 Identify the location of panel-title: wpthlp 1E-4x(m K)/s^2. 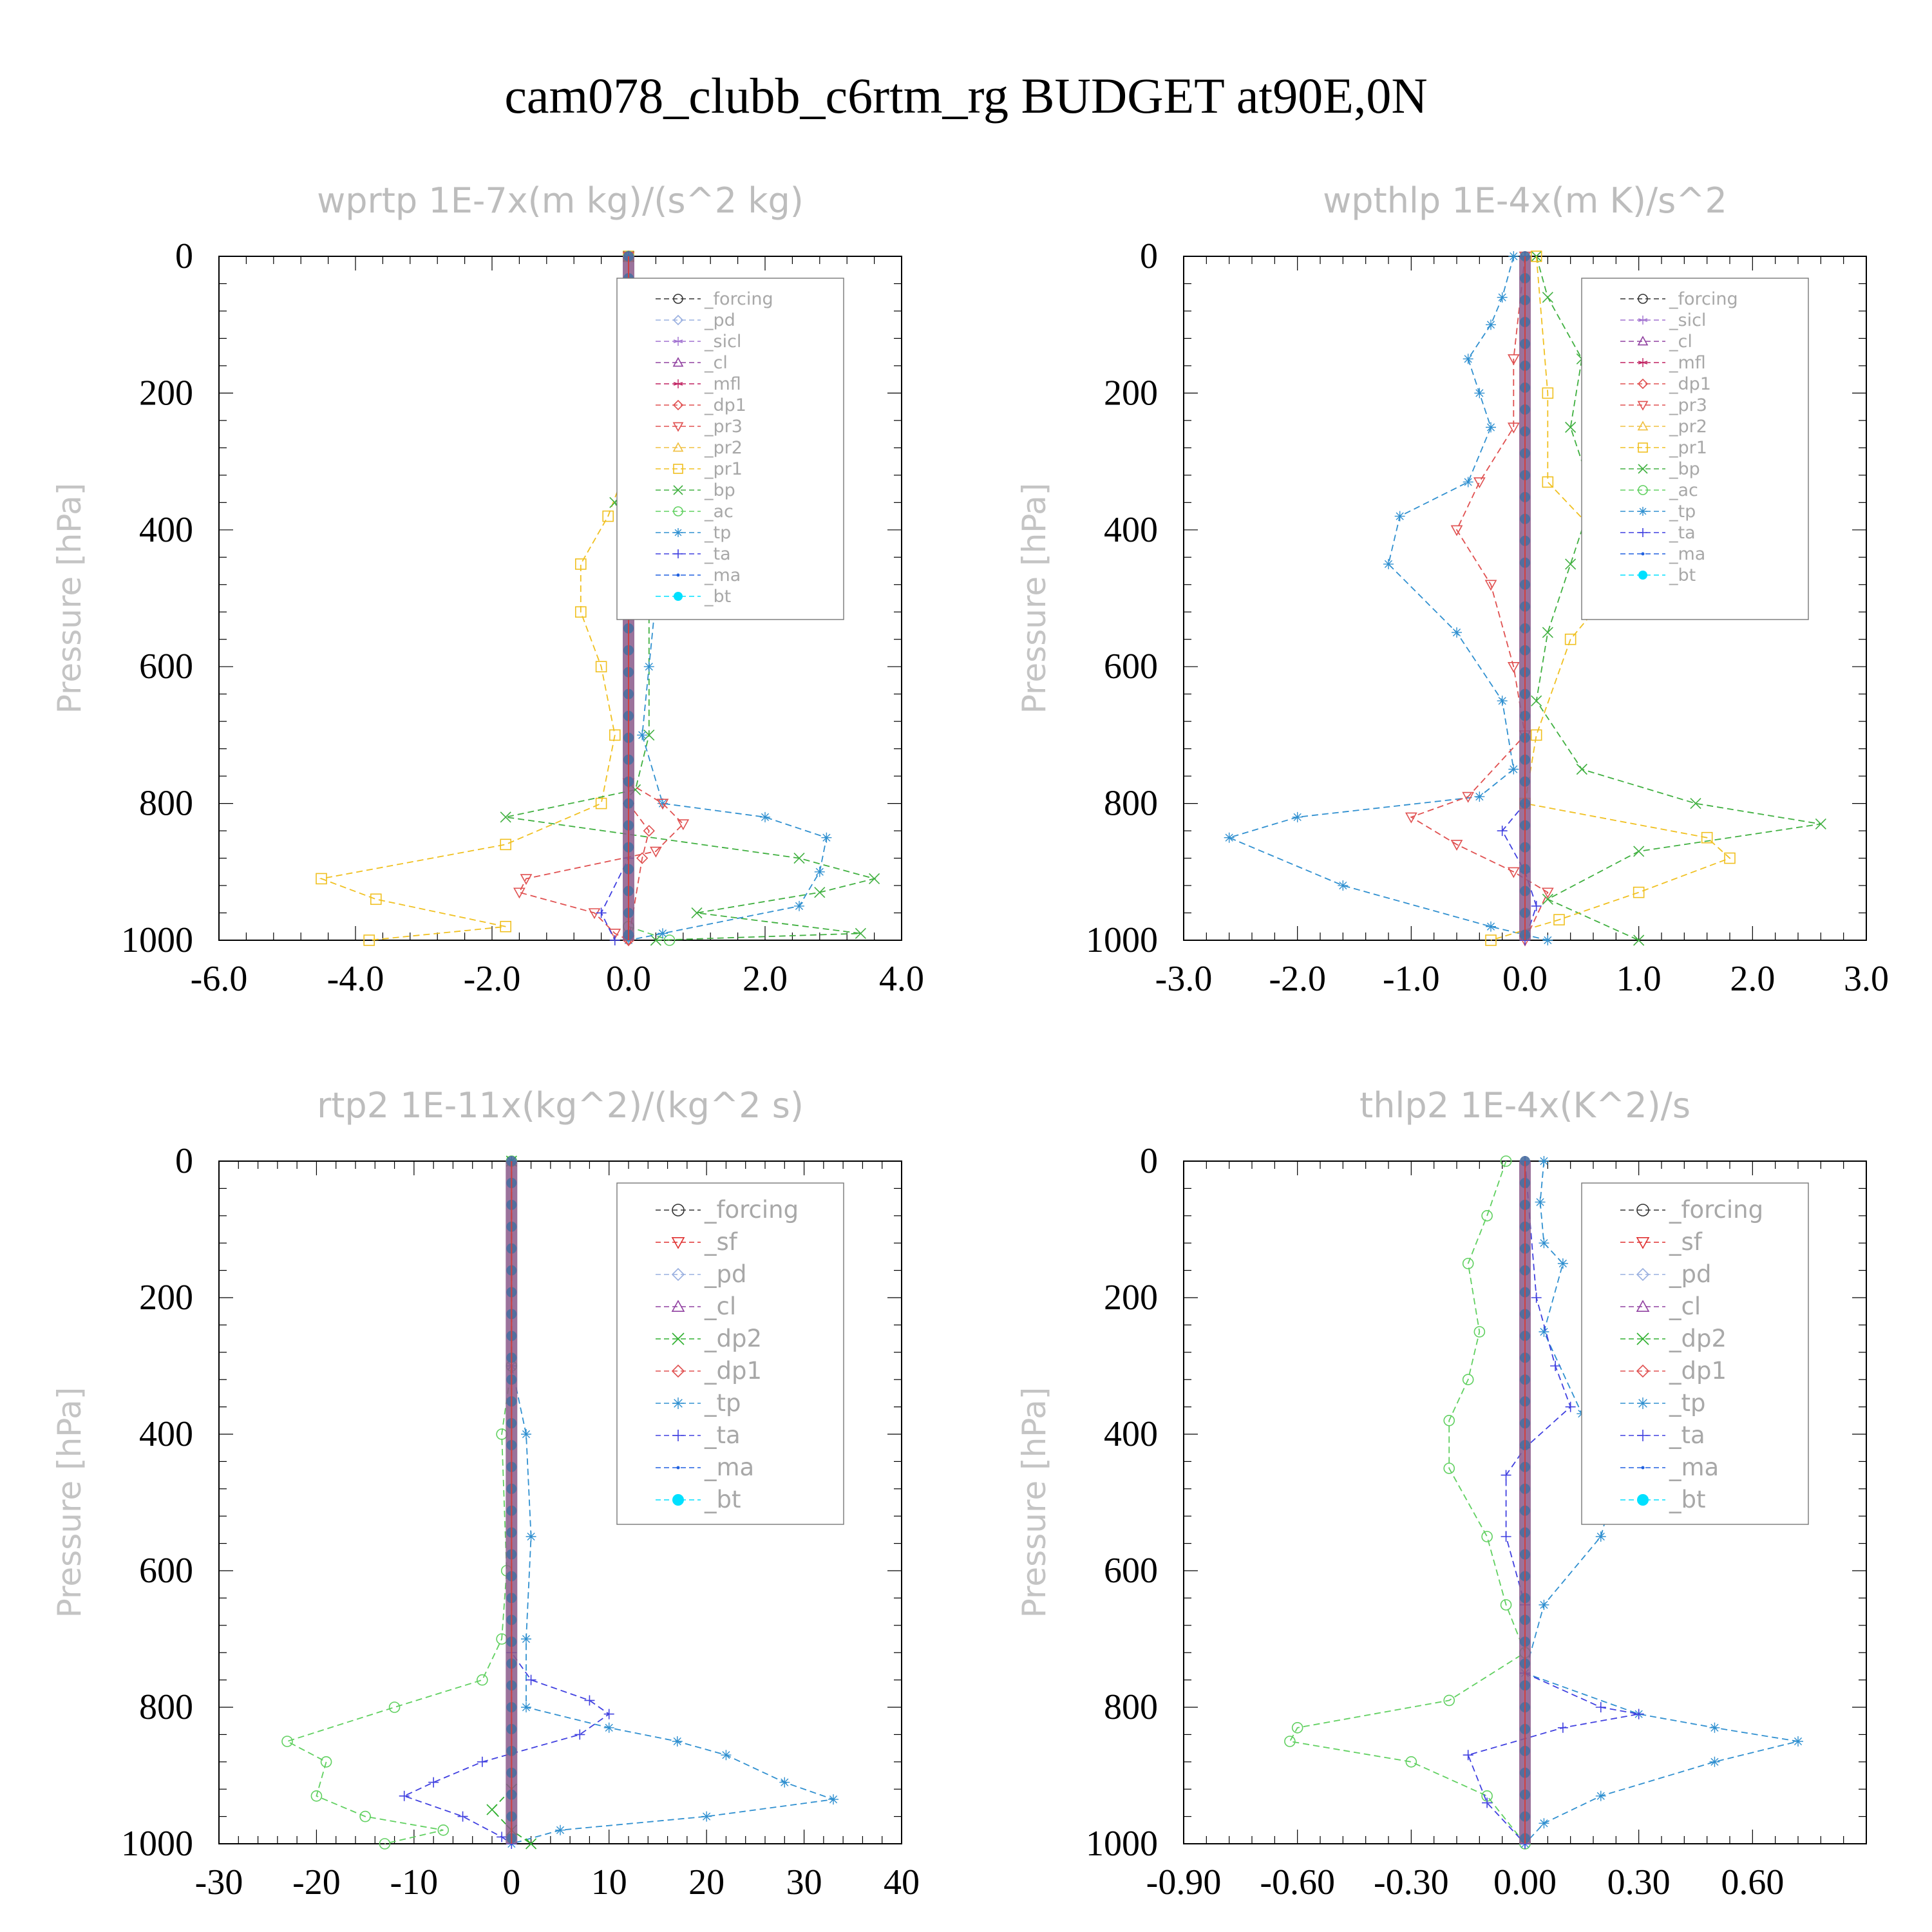
(1525, 200).